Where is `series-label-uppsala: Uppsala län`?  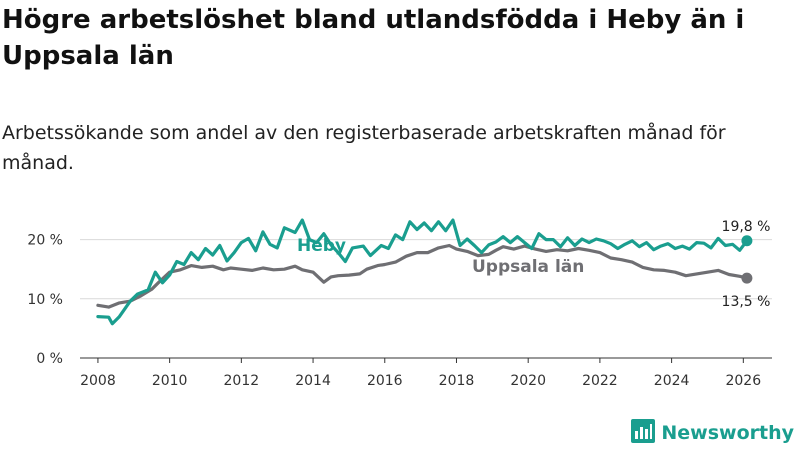 series-label-uppsala: Uppsala län is located at coordinates (528, 267).